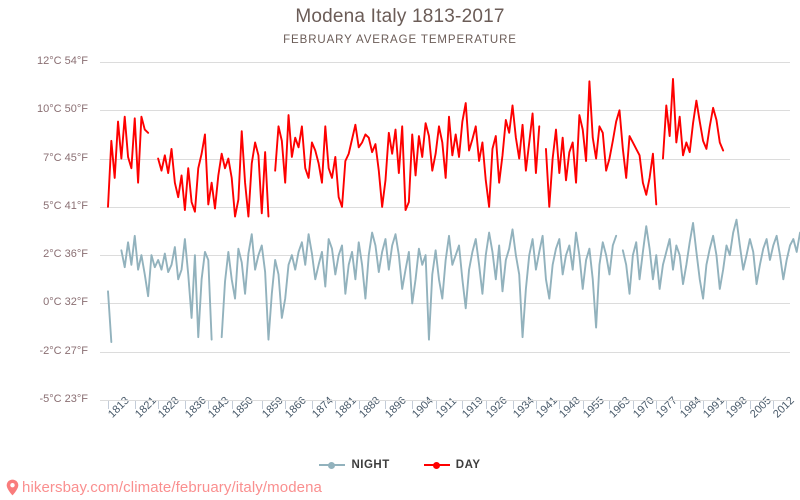 Image resolution: width=800 pixels, height=500 pixels. What do you see at coordinates (400, 465) in the screenshot?
I see `chart-legend: NIGHT DAY` at bounding box center [400, 465].